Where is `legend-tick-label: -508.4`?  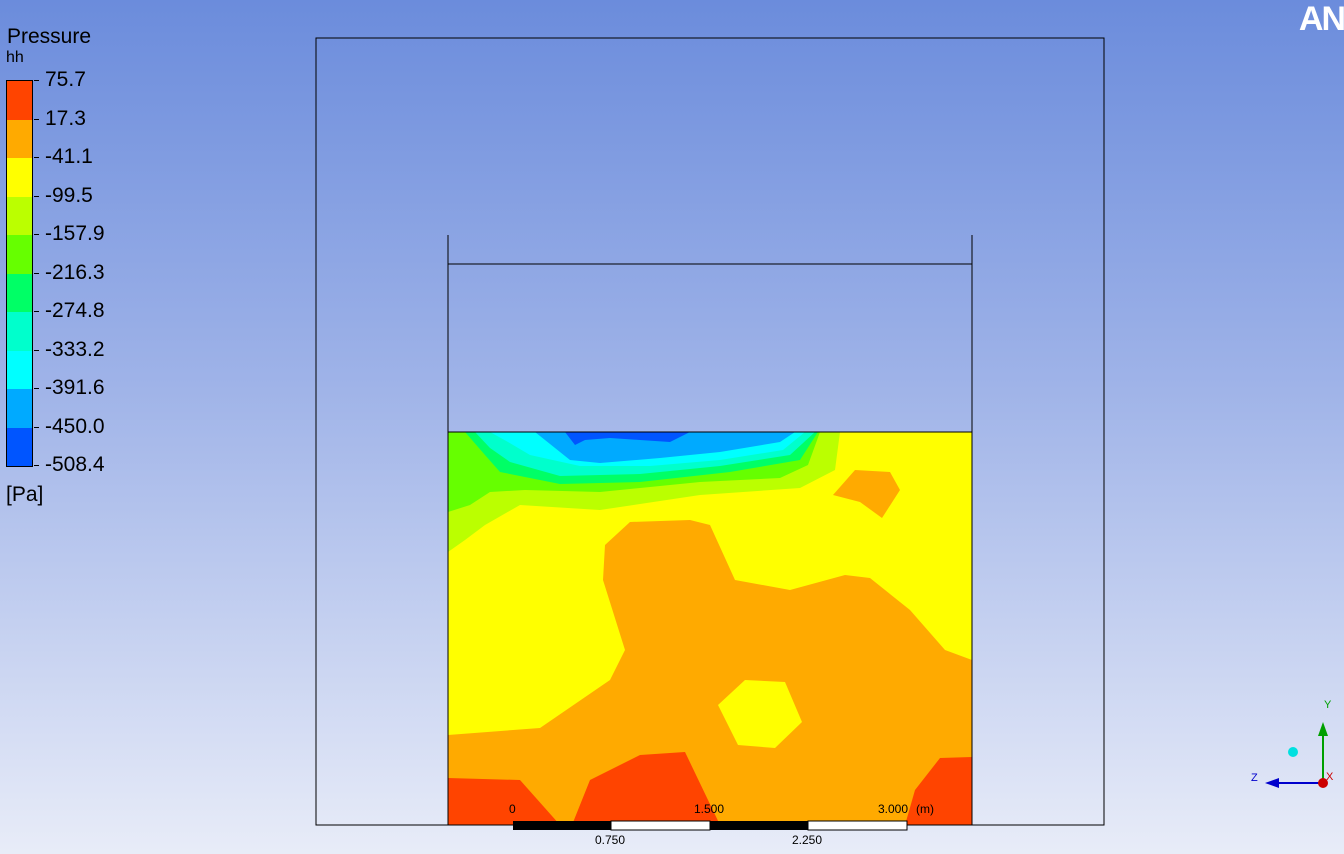 legend-tick-label: -508.4 is located at coordinates (75, 464).